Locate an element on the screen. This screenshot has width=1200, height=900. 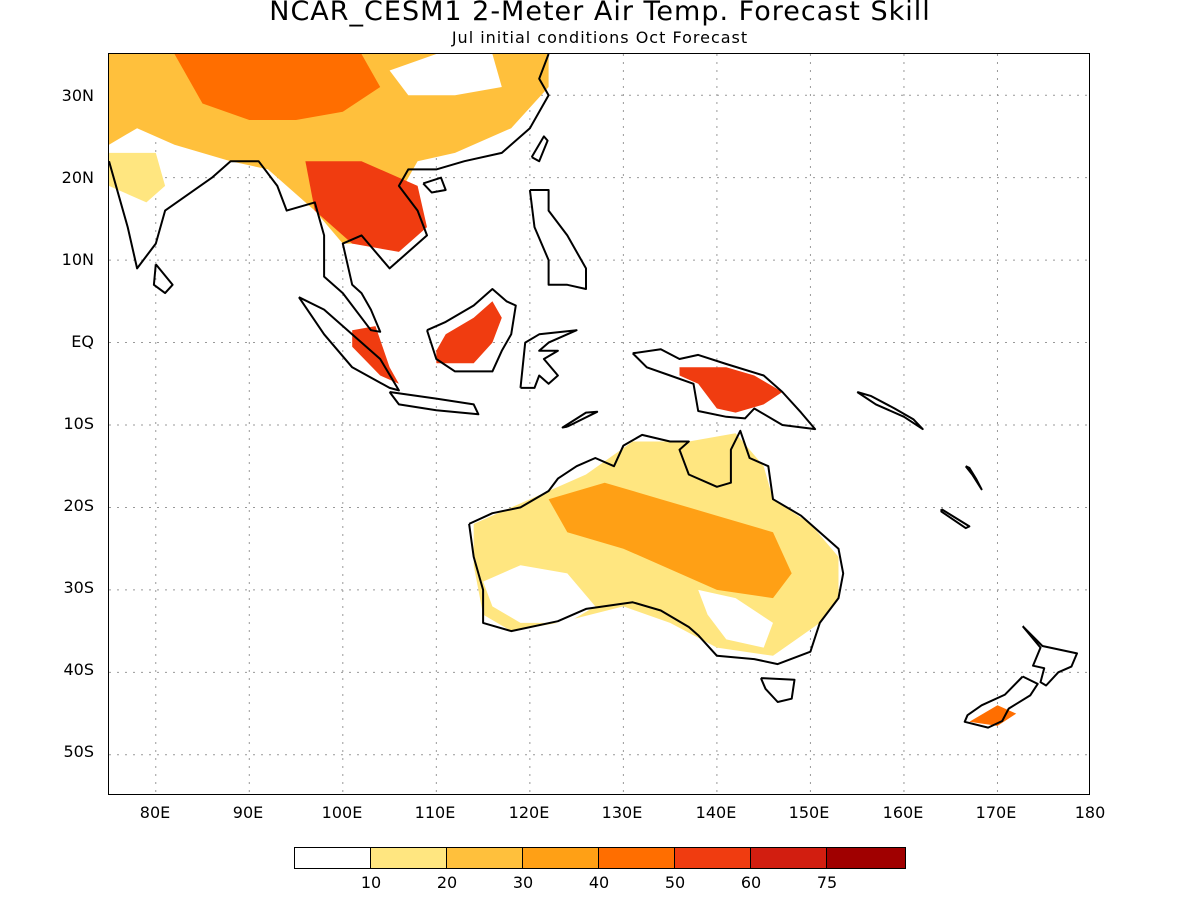
colorbar-label: 50 is located at coordinates (675, 882).